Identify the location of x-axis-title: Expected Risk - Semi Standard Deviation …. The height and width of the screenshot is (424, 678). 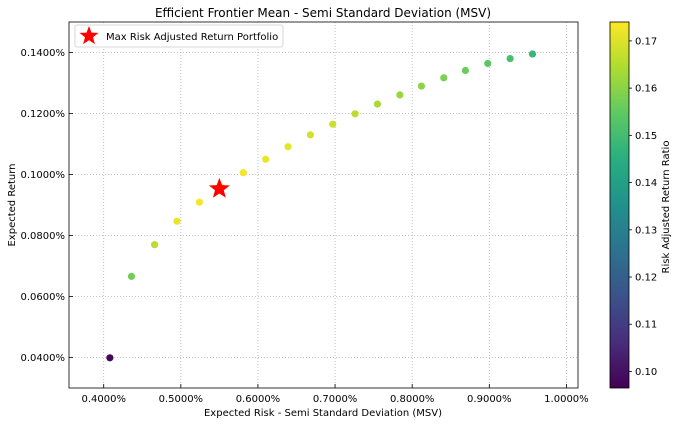
(323, 413).